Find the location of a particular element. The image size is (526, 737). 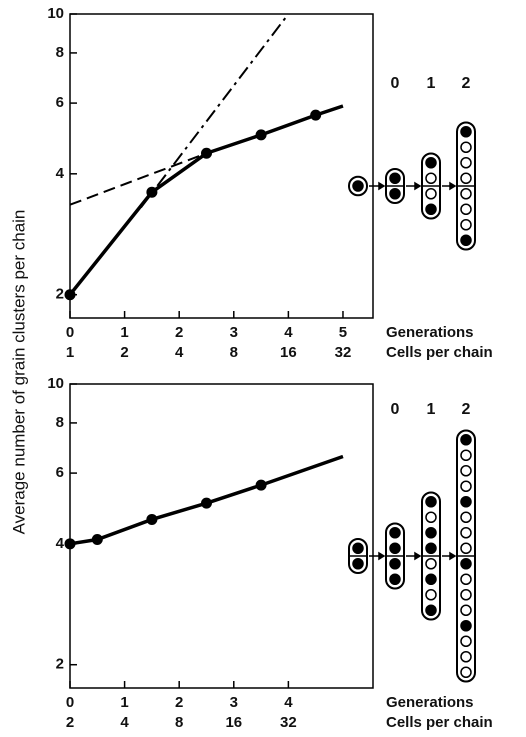

x-tick-label: 5 is located at coordinates (343, 332).